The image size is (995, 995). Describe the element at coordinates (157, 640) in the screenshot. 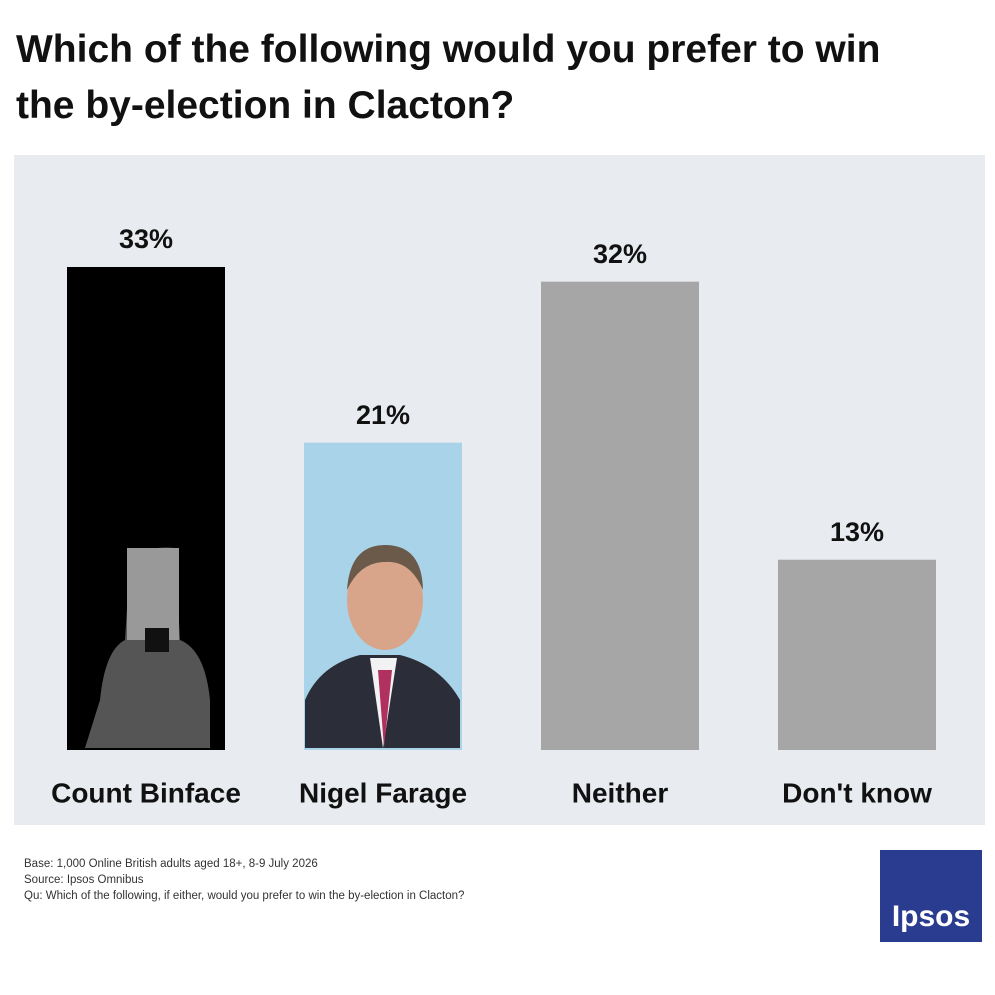

I see `binface-visor` at that location.